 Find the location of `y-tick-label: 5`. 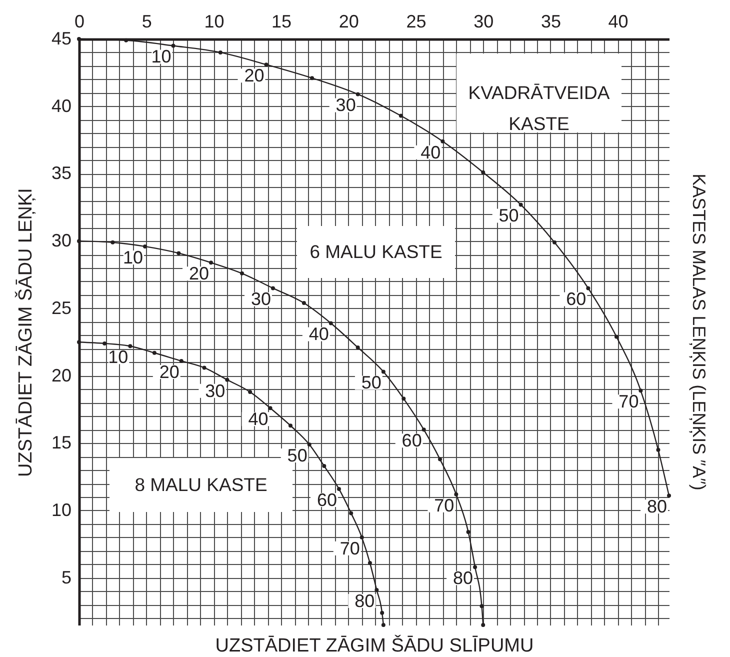

y-tick-label: 5 is located at coordinates (66, 577).